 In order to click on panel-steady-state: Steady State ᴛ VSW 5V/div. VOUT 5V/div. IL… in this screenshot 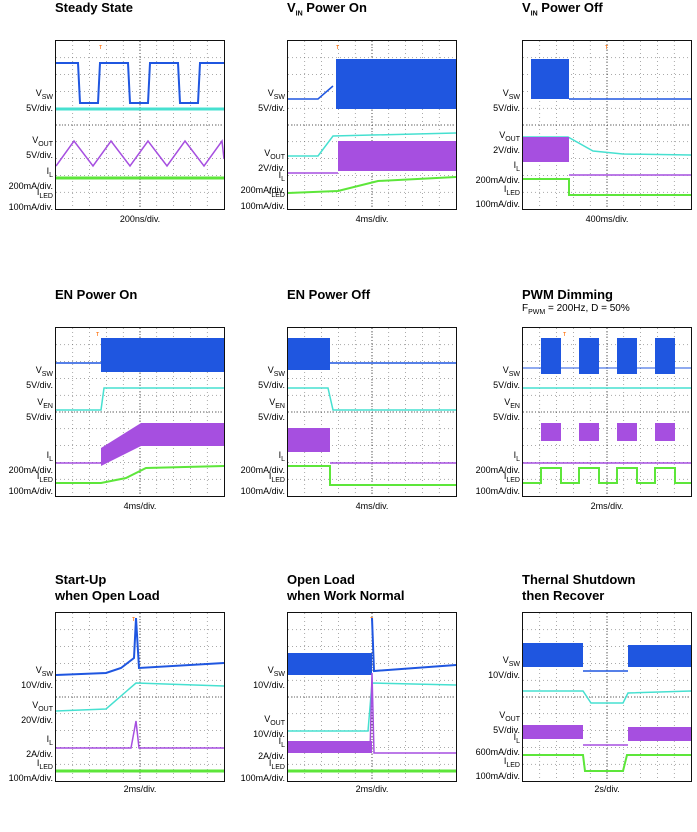, I will do `click(112, 130)`.